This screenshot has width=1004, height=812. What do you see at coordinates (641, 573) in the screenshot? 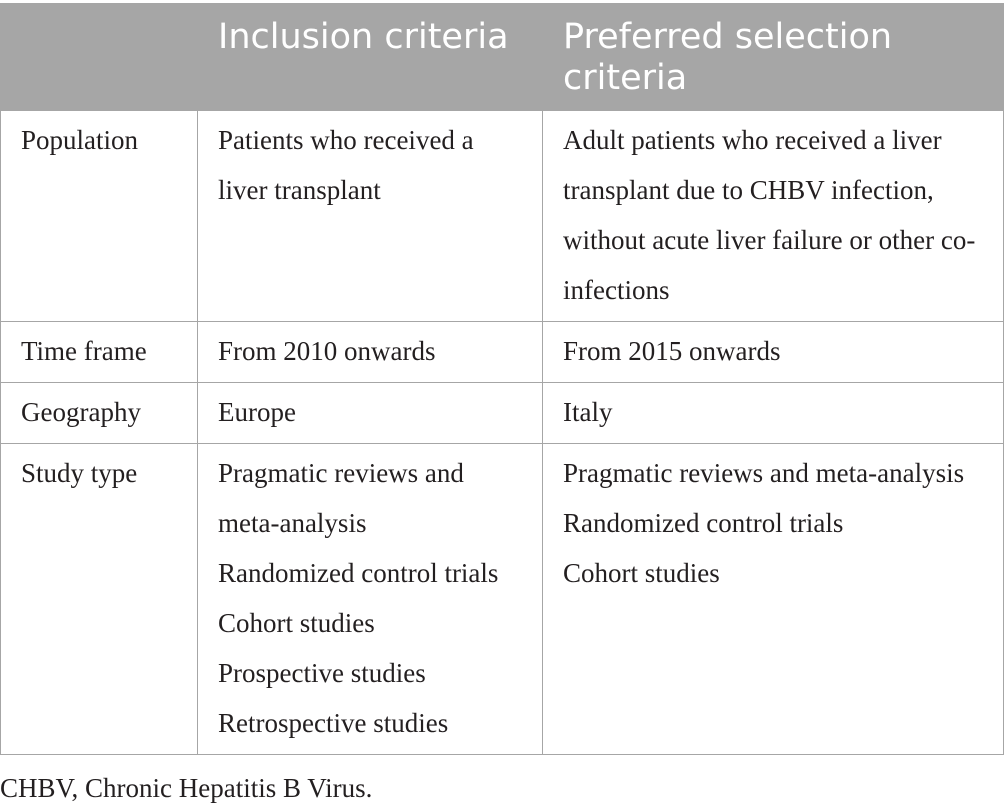
I see `preferred-study-item: Cohort studies` at bounding box center [641, 573].